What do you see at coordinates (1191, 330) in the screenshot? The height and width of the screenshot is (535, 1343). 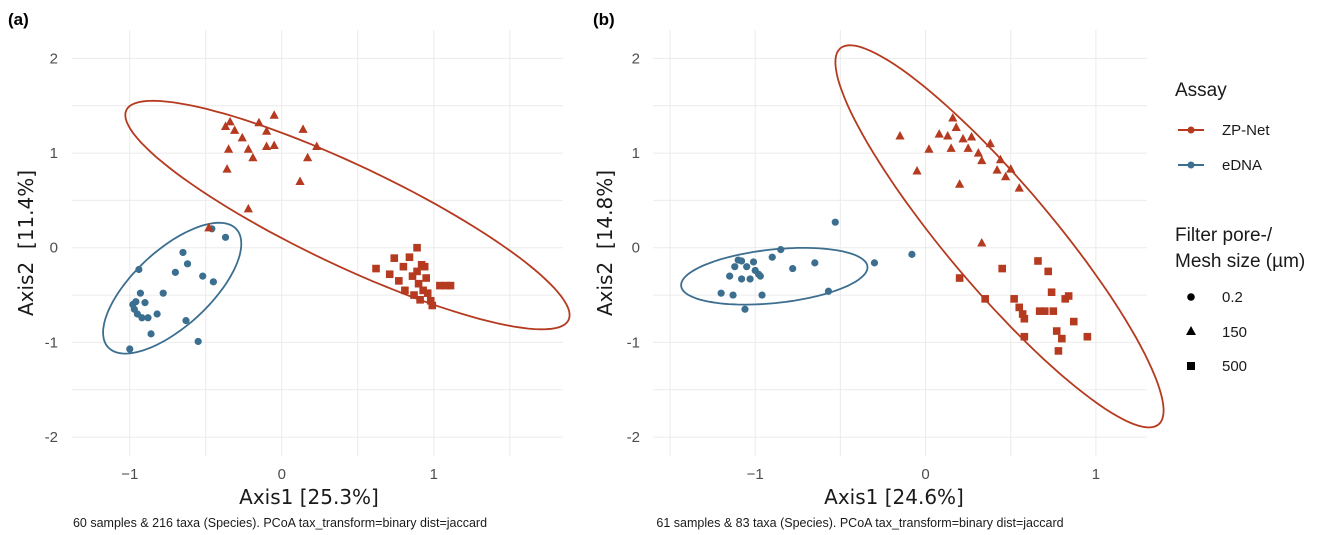 I see `legend-triangle-shape` at bounding box center [1191, 330].